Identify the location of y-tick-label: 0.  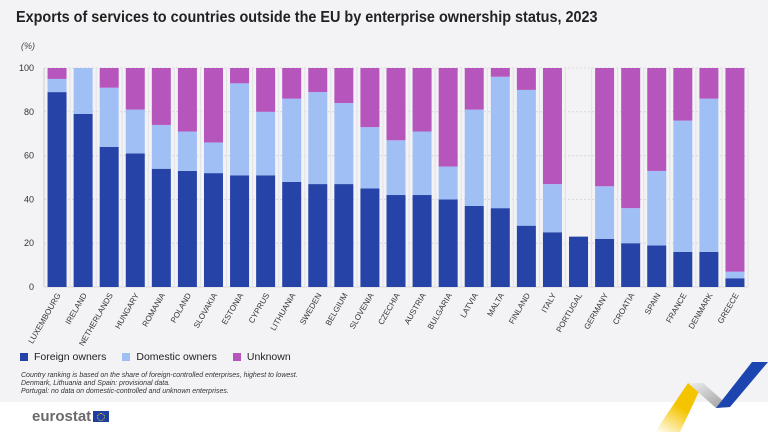
(31, 287).